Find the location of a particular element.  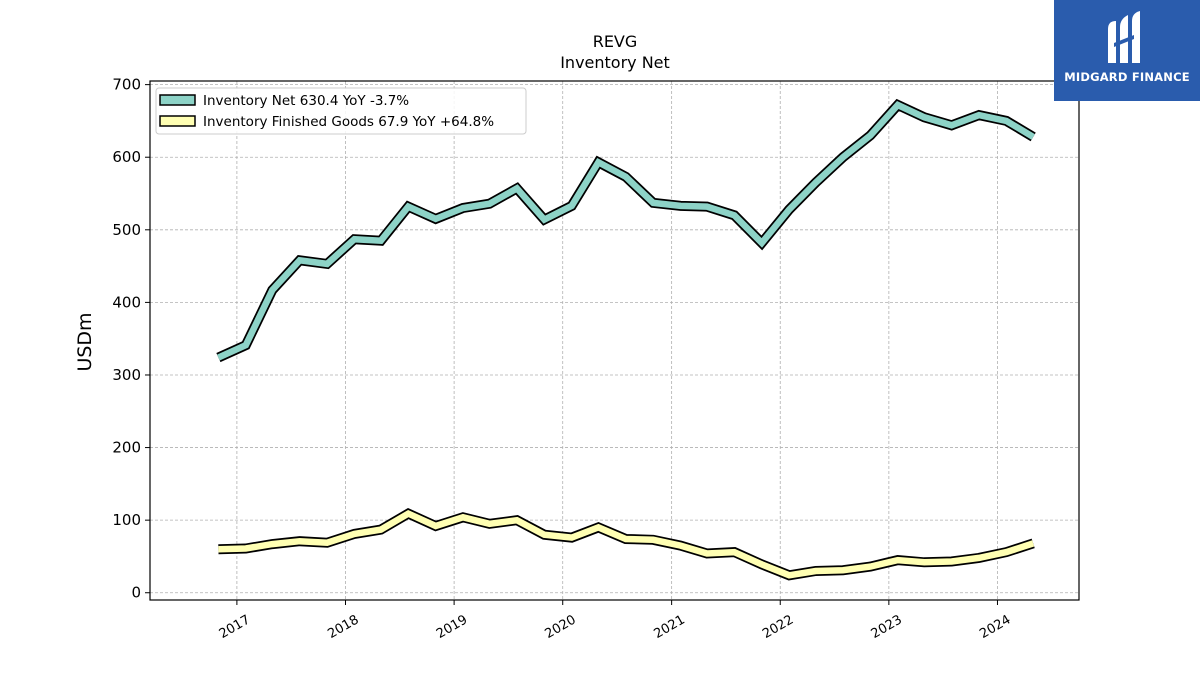

y-tick-label: 100 is located at coordinates (126, 520).